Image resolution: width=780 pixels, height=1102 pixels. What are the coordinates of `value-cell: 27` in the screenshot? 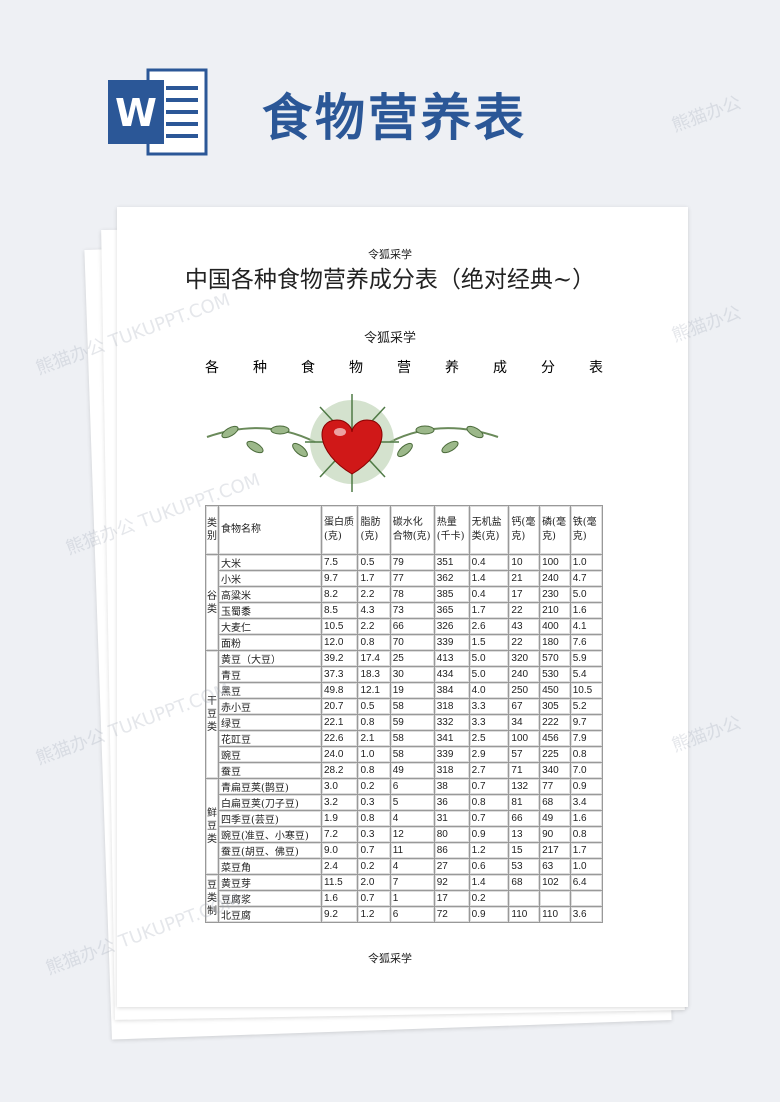 It's located at (451, 866).